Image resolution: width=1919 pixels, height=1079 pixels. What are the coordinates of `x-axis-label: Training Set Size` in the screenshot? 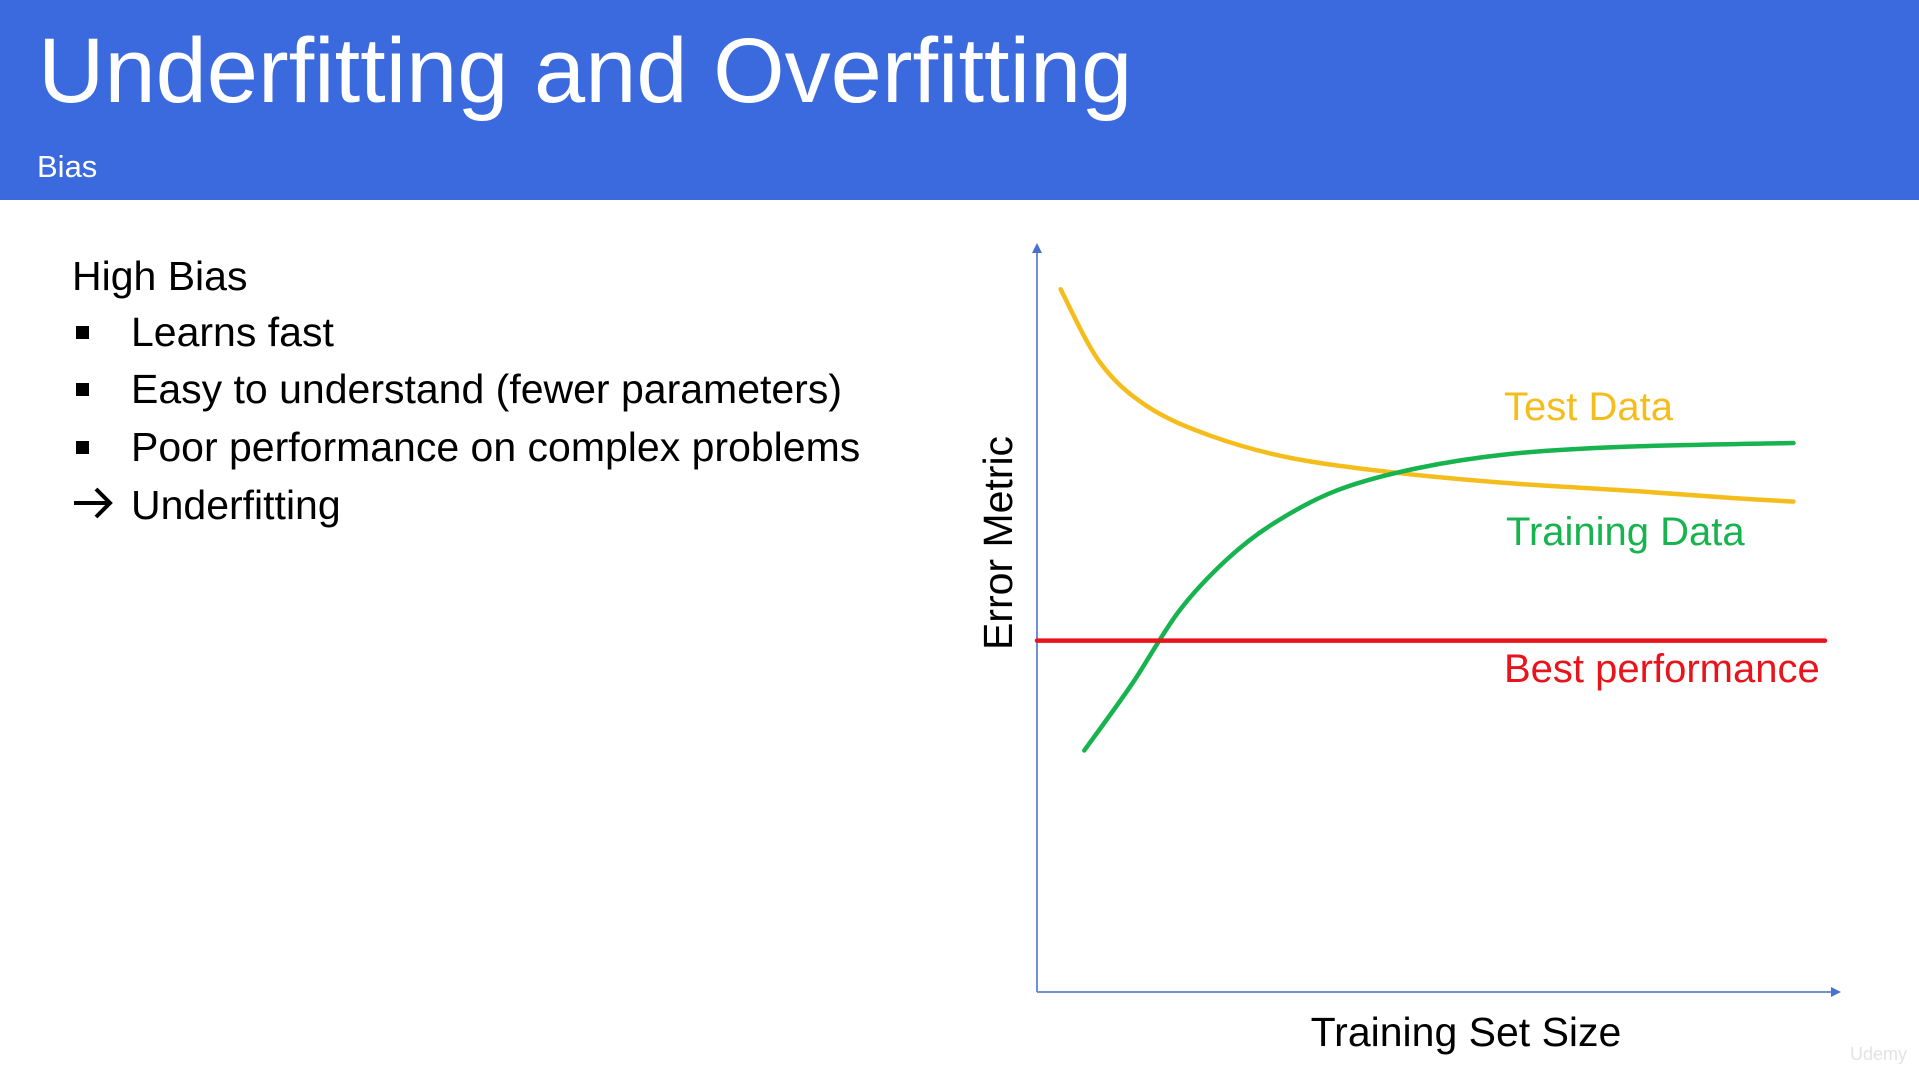 It's located at (1466, 1032).